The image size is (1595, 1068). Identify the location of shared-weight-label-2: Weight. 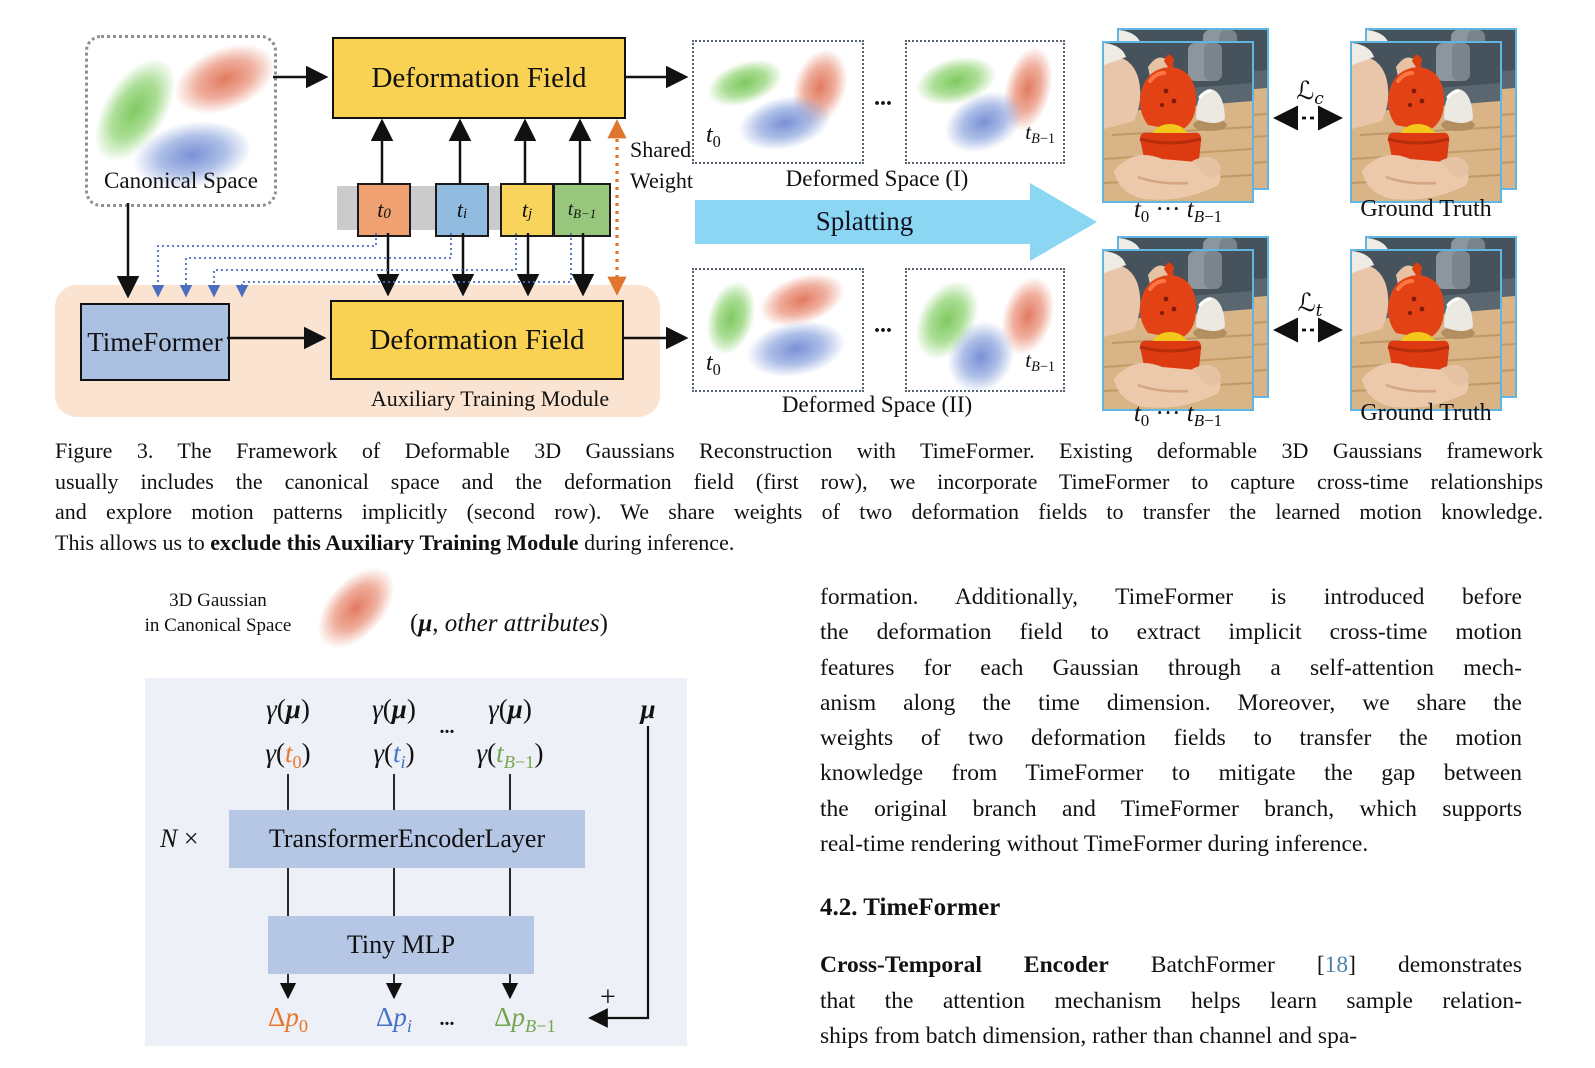
(661, 180).